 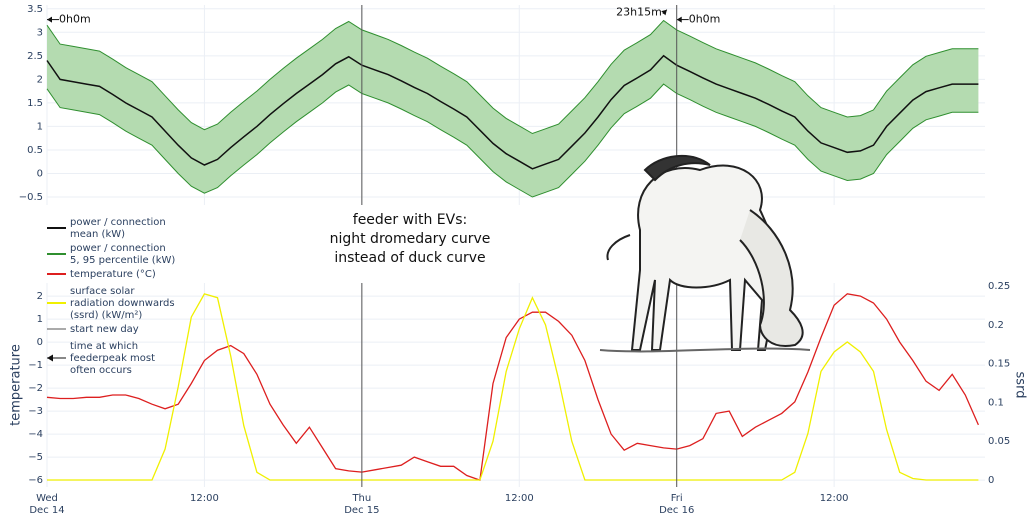 What do you see at coordinates (40, 32) in the screenshot?
I see `y-tick-label: 3` at bounding box center [40, 32].